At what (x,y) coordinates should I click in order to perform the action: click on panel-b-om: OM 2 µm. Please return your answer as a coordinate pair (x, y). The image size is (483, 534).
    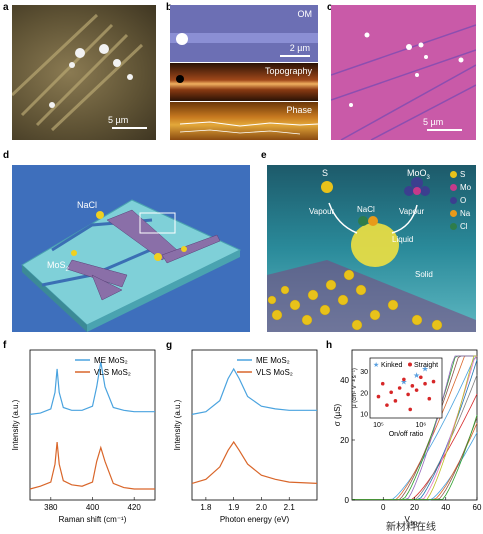
    Looking at the image, I should click on (244, 33).